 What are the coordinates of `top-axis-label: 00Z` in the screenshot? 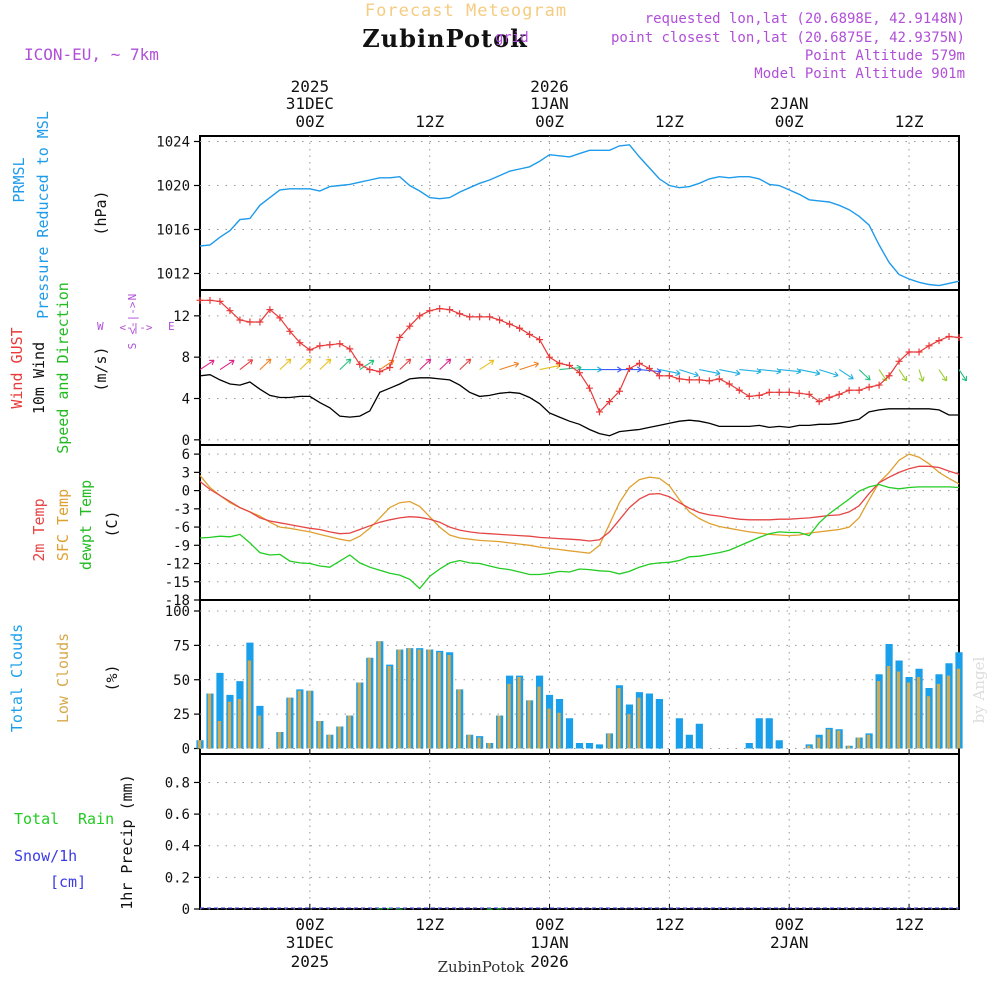 It's located at (309, 121).